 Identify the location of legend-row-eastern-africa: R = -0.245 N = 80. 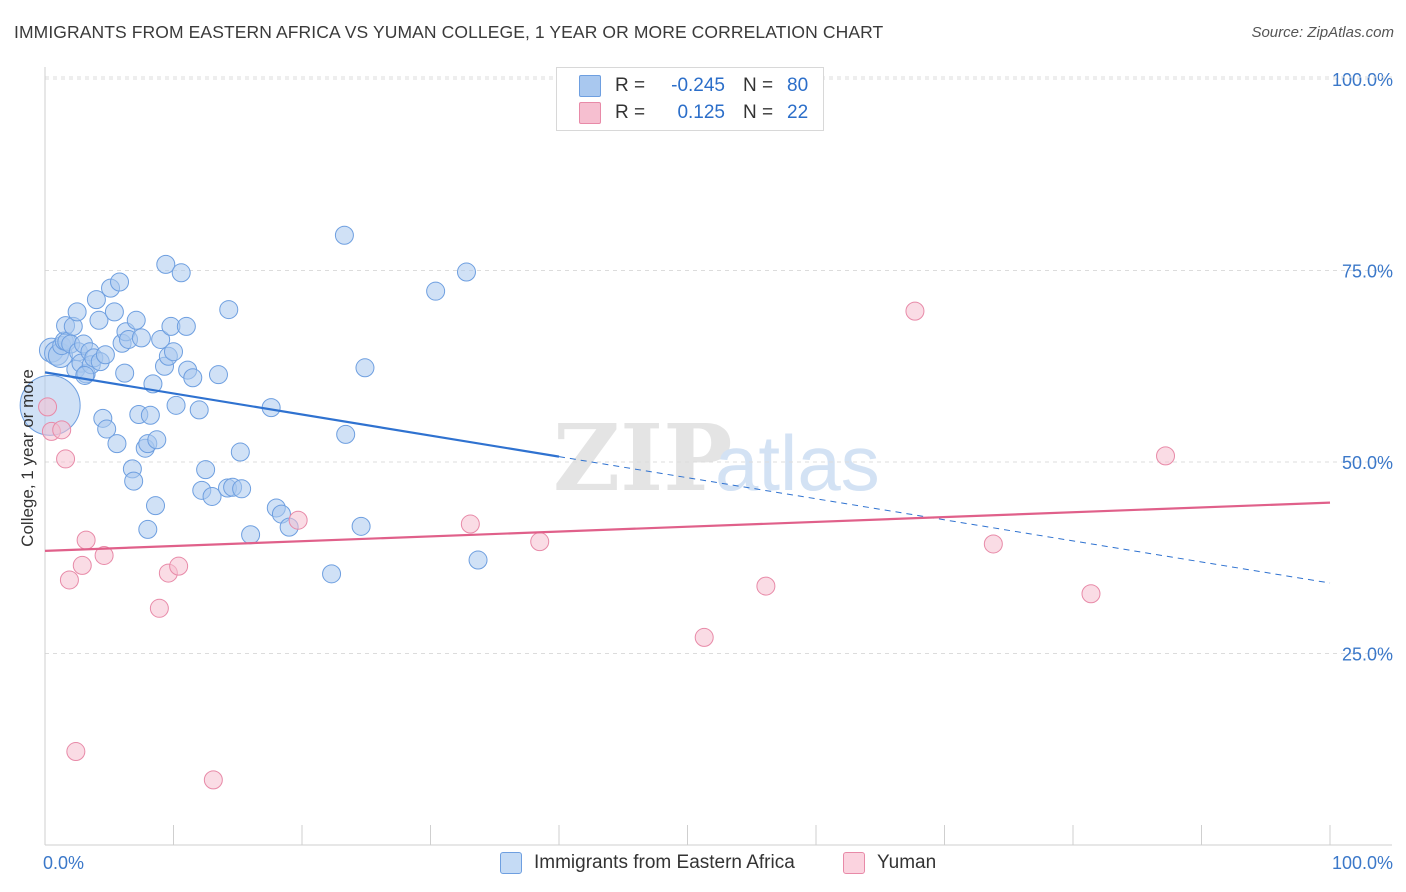
(693, 86).